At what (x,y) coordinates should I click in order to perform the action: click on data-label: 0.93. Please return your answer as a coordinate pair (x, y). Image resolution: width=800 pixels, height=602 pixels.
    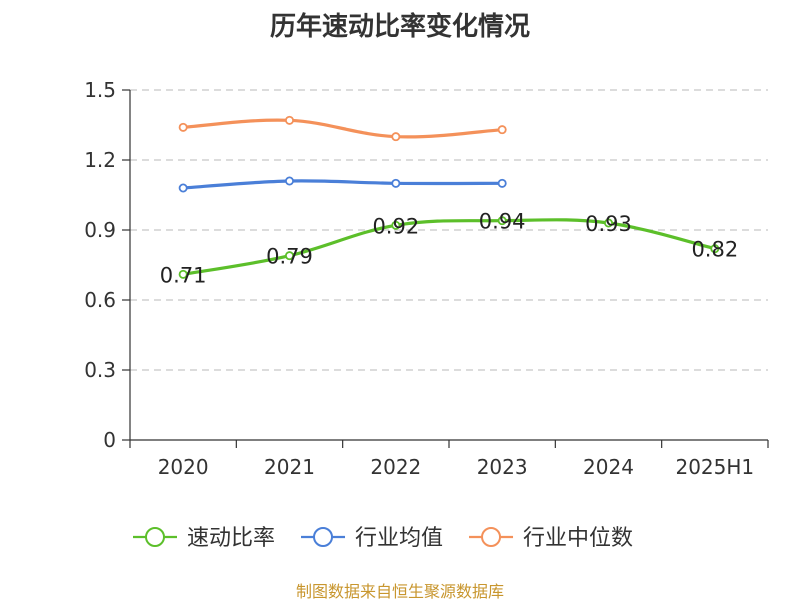
    Looking at the image, I should click on (608, 224).